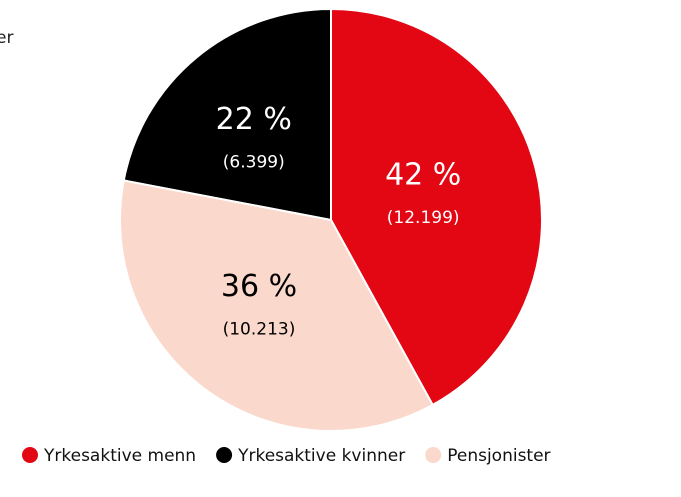 Image resolution: width=681 pixels, height=497 pixels. I want to click on slice-label: 22 %, so click(254, 119).